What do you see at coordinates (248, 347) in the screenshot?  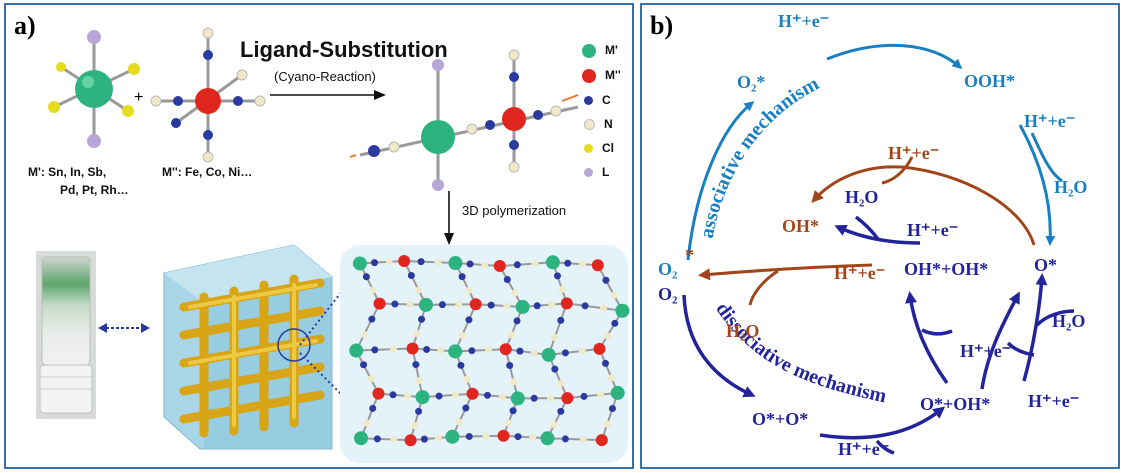 I see `gel-cube-image` at bounding box center [248, 347].